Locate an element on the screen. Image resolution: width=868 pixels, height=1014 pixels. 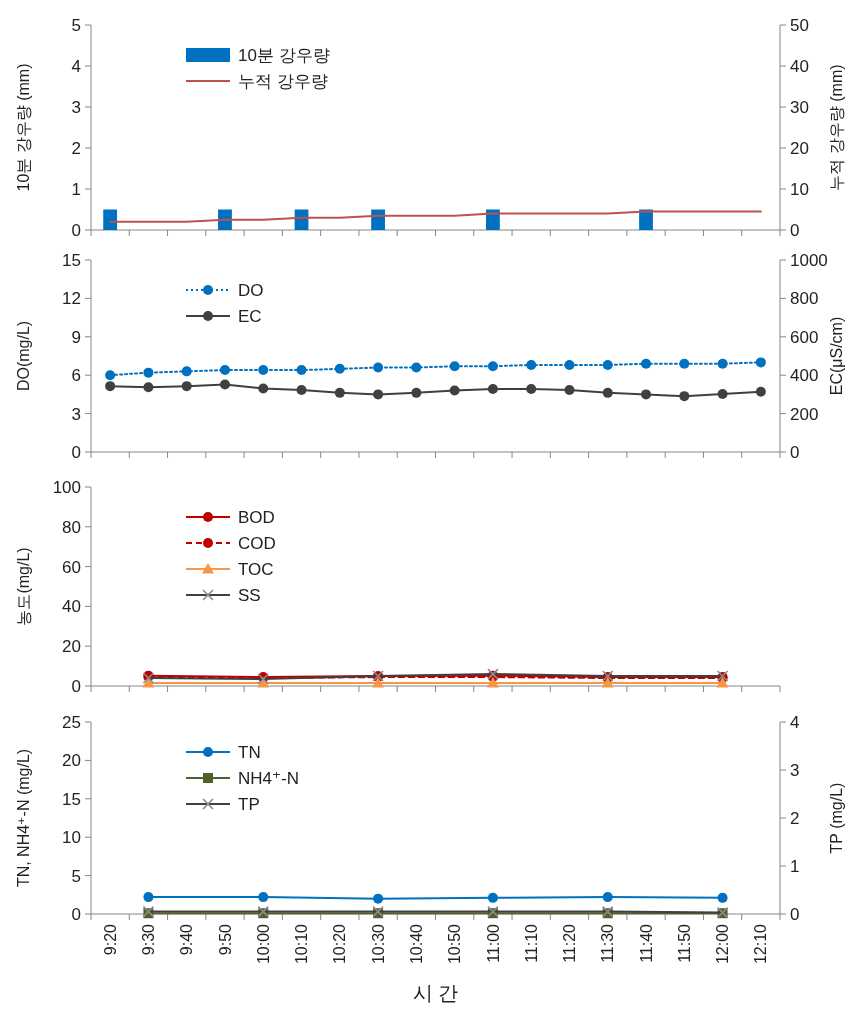
y2-tick-label: 30 is located at coordinates (799, 107).